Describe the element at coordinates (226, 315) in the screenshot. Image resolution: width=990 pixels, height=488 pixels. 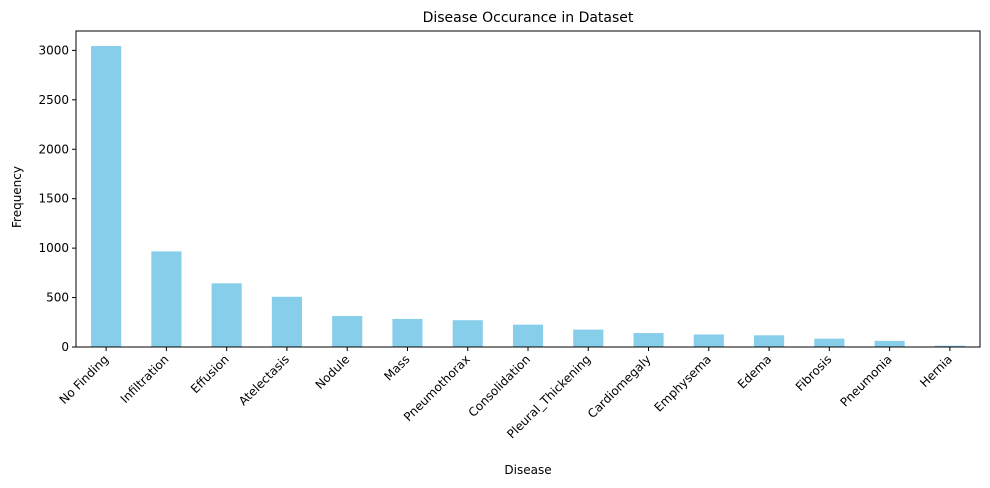
I see `bar-effusion` at that location.